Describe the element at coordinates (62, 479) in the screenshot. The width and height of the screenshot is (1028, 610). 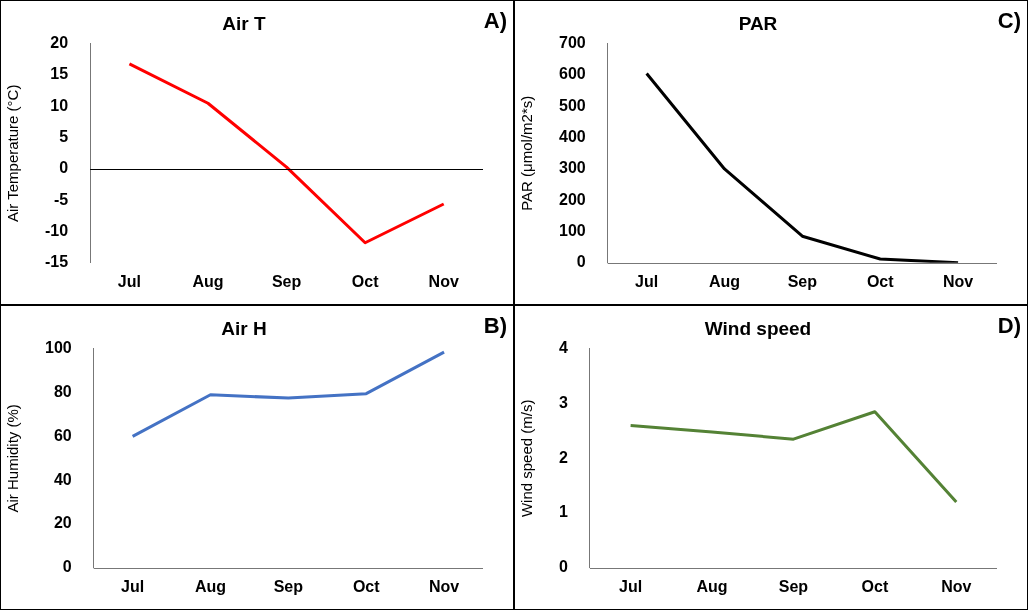
I see `y-tick-label: 40` at that location.